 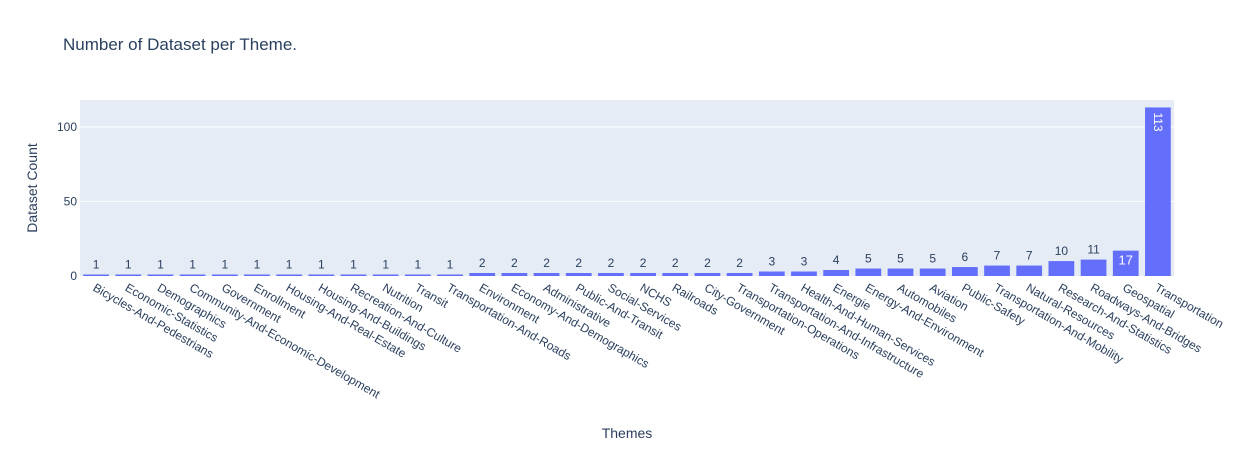 What do you see at coordinates (67, 127) in the screenshot?
I see `y-tick-label: 100` at bounding box center [67, 127].